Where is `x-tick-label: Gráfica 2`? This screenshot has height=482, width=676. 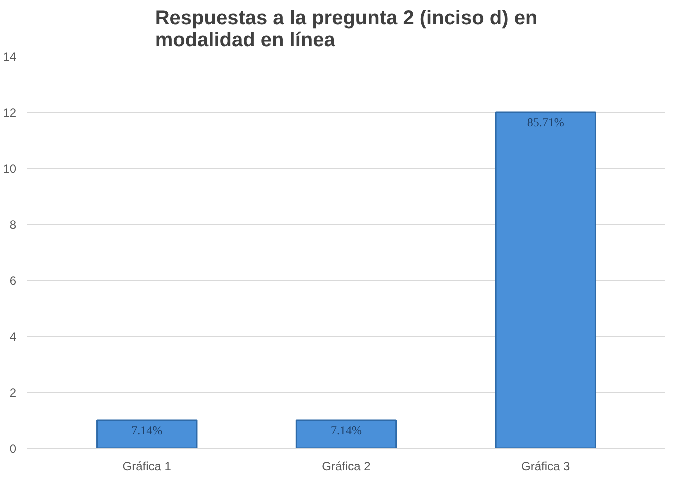
x-tick-label: Gráfica 2 is located at coordinates (347, 467).